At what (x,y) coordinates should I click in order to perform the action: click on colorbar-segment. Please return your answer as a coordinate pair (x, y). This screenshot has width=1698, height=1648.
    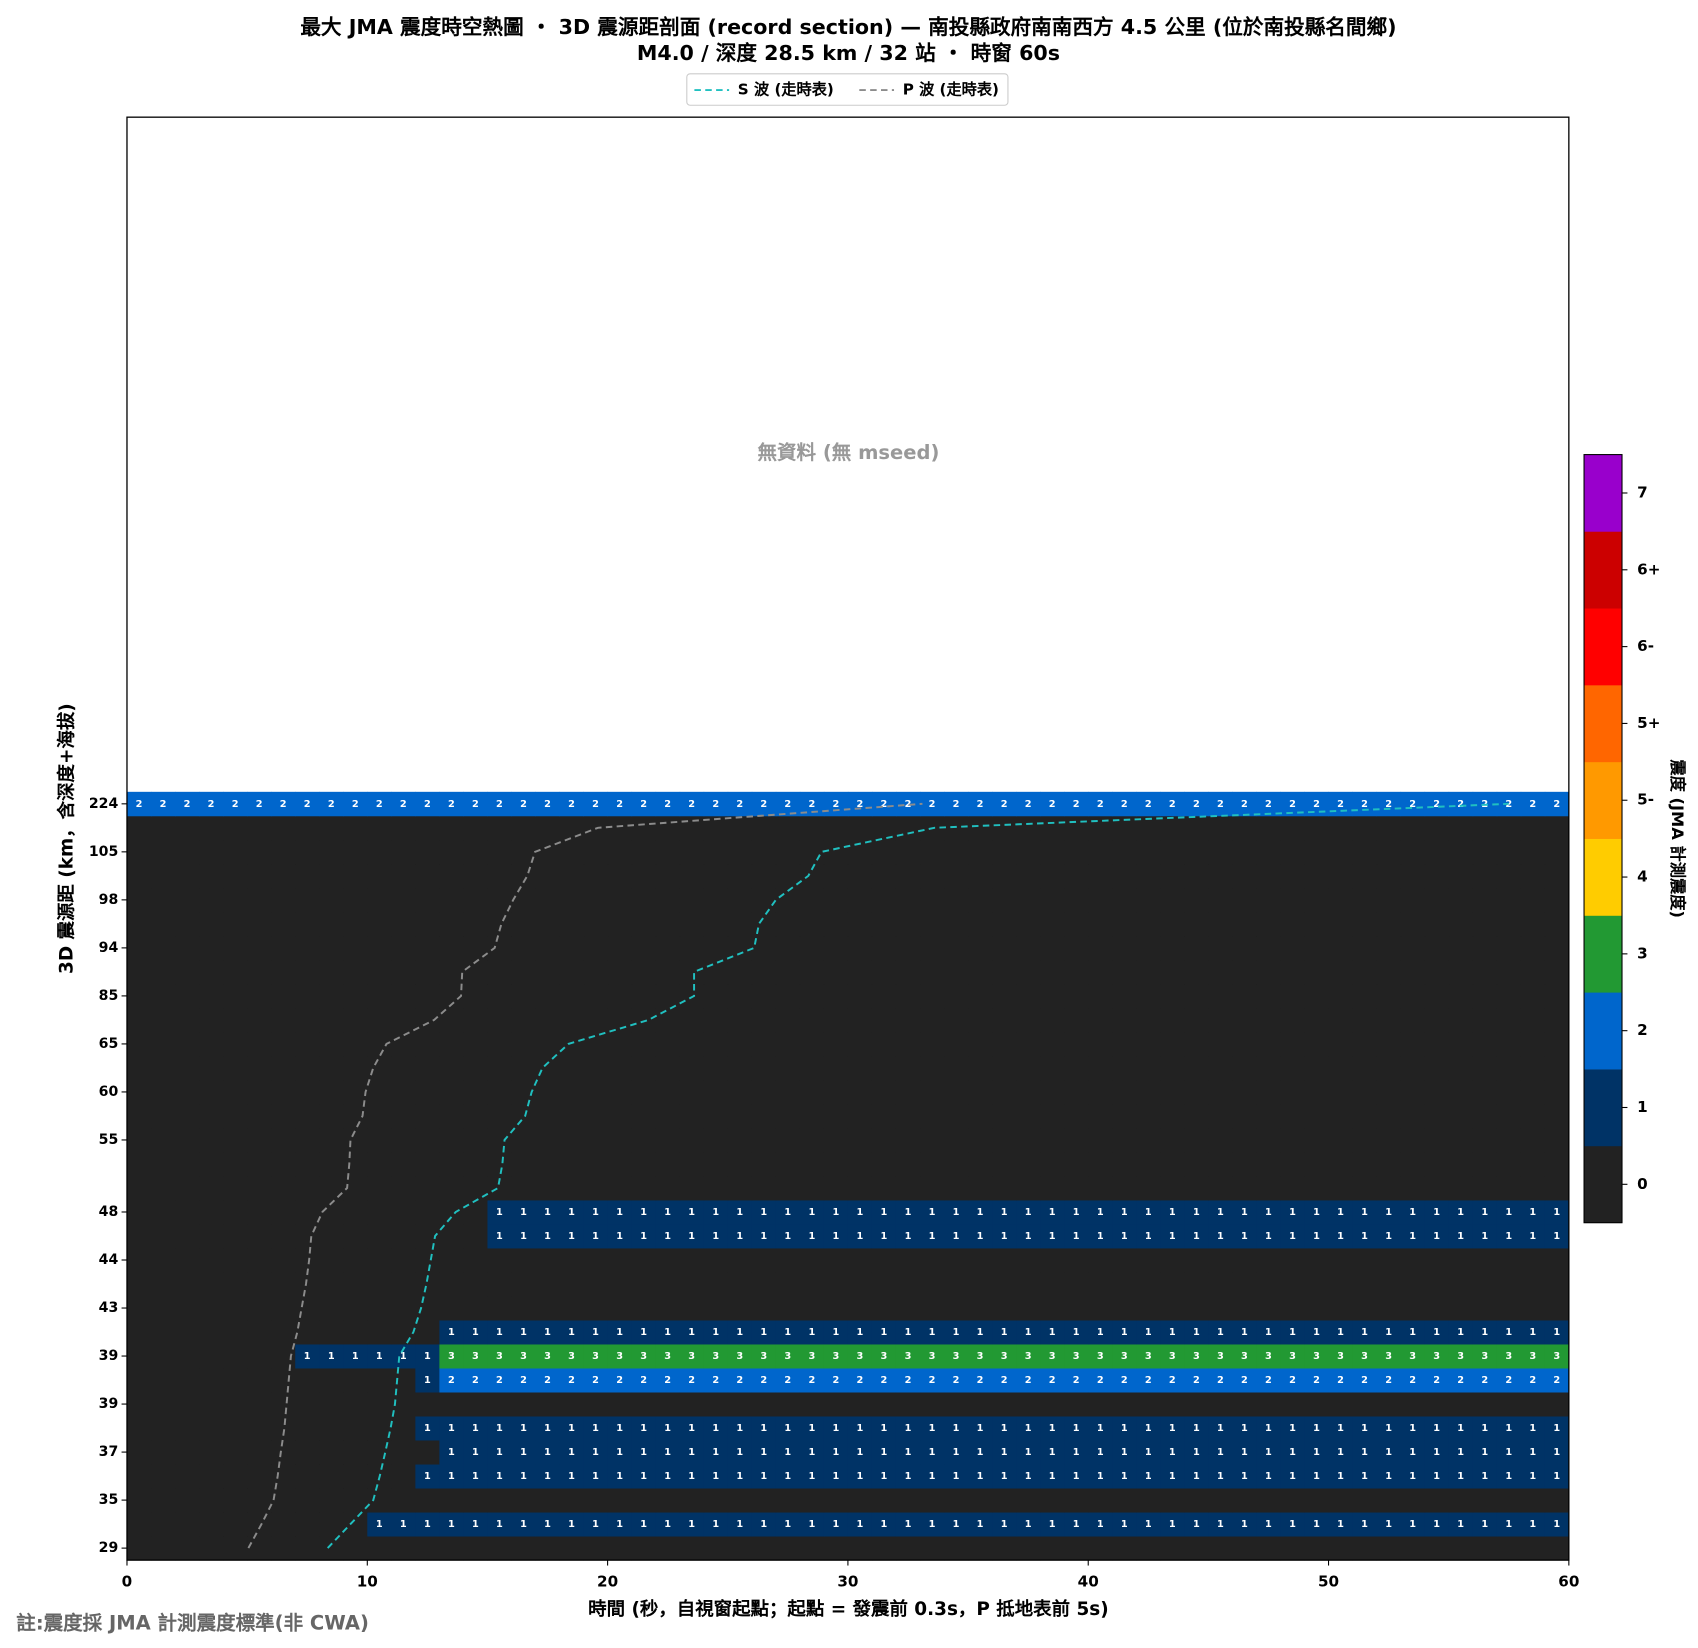
    Looking at the image, I should click on (1603, 1184).